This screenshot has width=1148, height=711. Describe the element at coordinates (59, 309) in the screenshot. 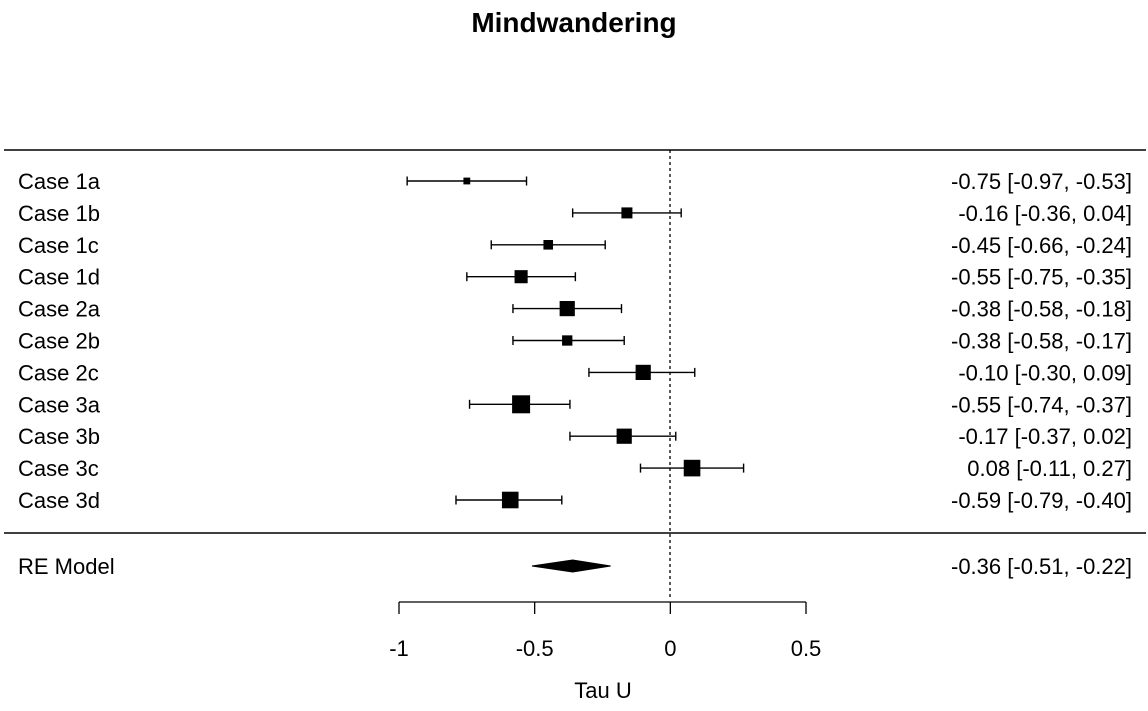

I see `study-5-label: Case 2a` at that location.